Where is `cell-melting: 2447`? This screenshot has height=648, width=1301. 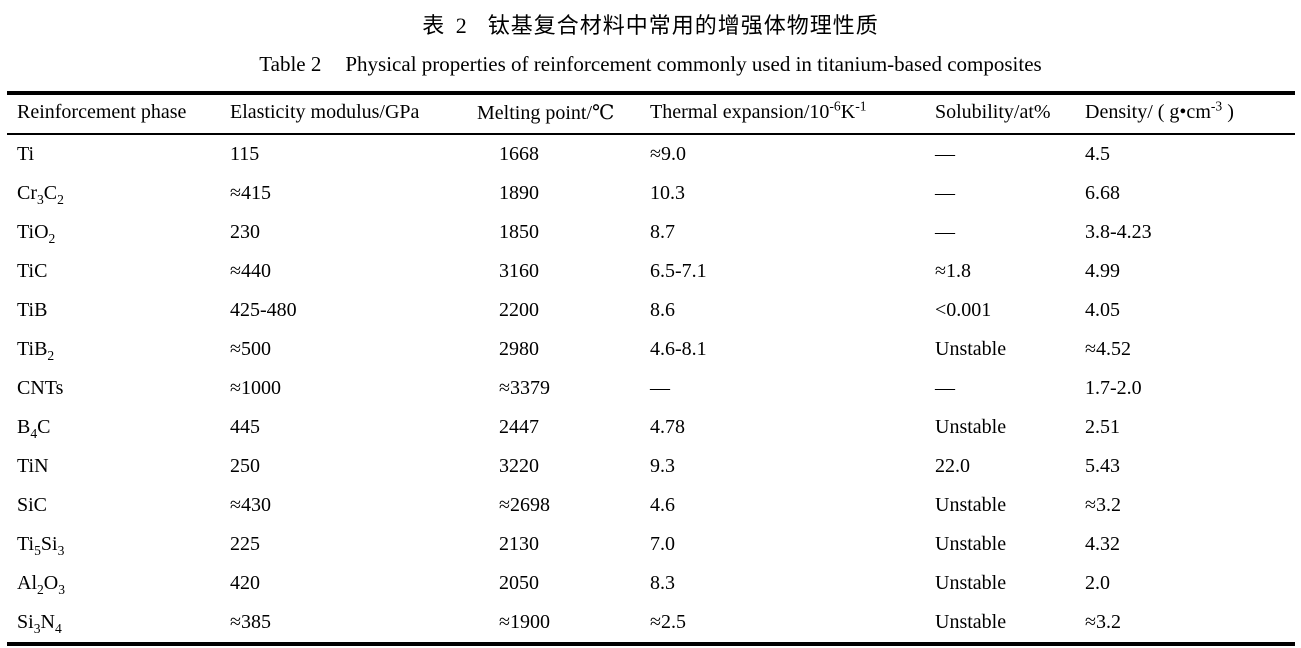
cell-melting: 2447 is located at coordinates (519, 427).